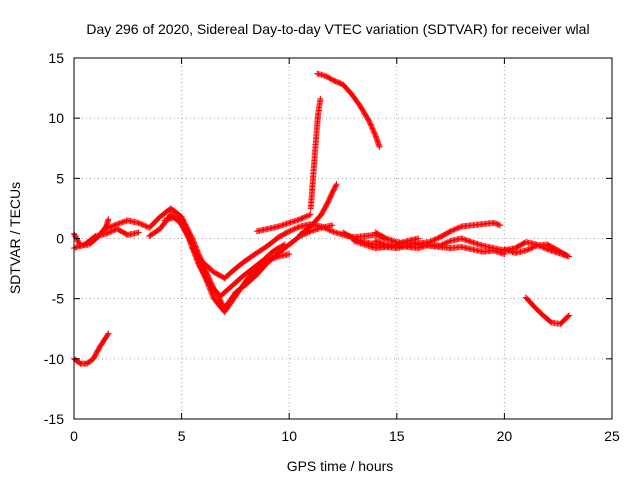  I want to click on y-tick-label: -15, so click(54, 419).